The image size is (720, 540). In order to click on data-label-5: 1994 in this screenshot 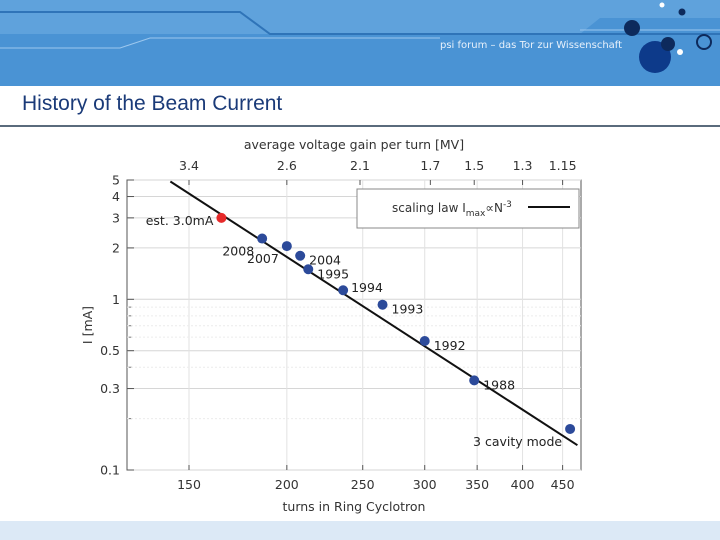, I will do `click(367, 287)`.